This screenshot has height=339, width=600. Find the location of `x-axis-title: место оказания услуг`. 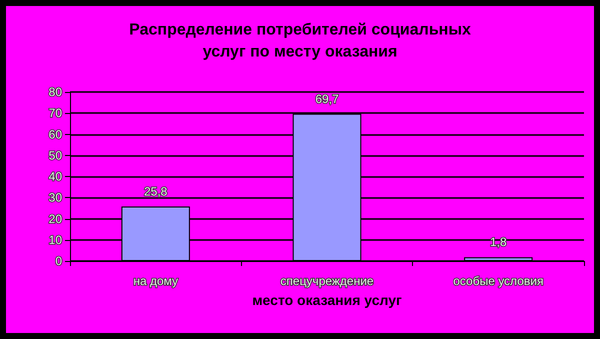

x-axis-title: место оказания услуг is located at coordinates (327, 300).